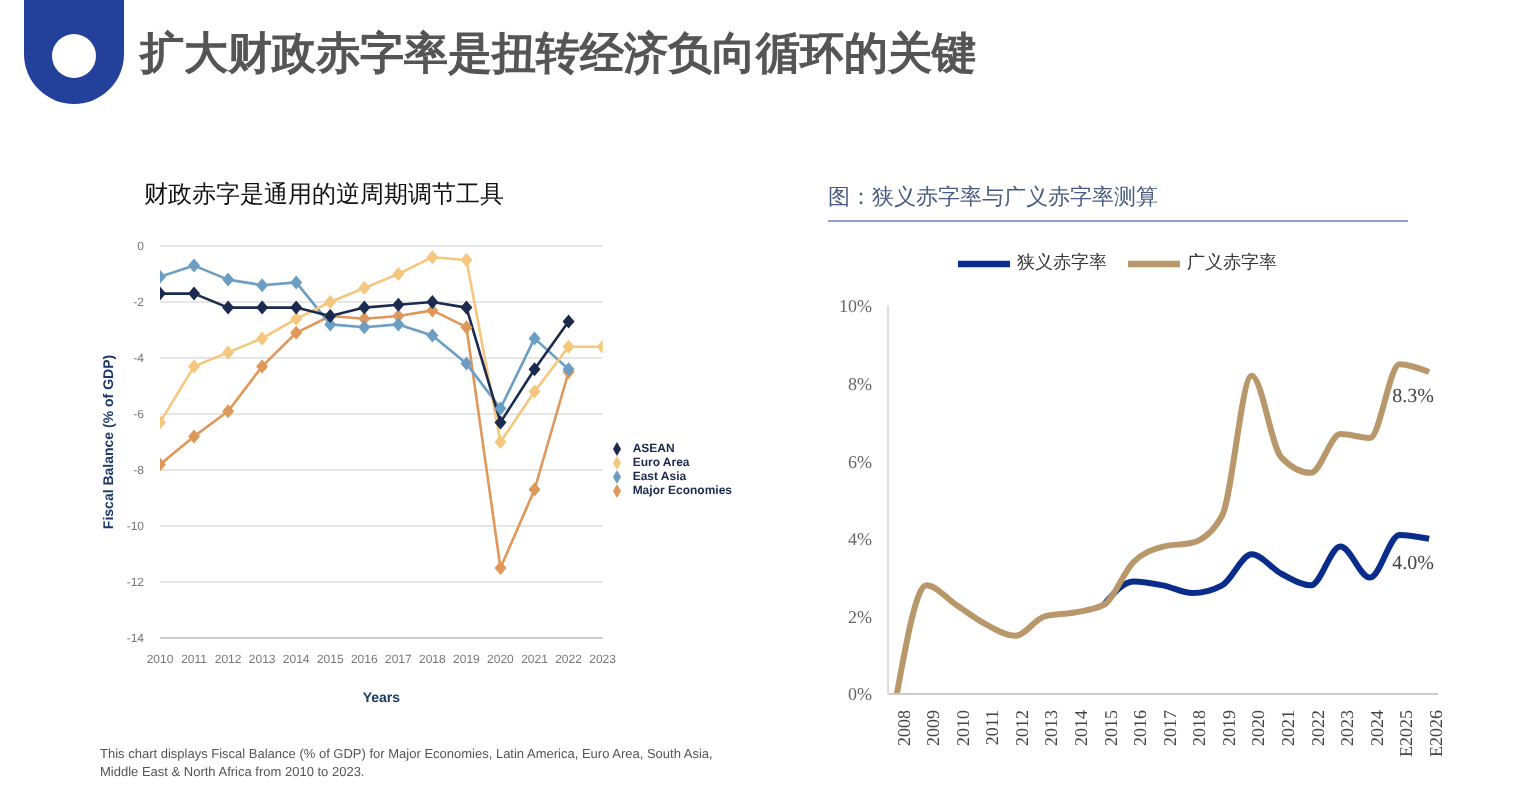 The image size is (1524, 802). I want to click on x-tick-label: 2012, so click(1021, 728).